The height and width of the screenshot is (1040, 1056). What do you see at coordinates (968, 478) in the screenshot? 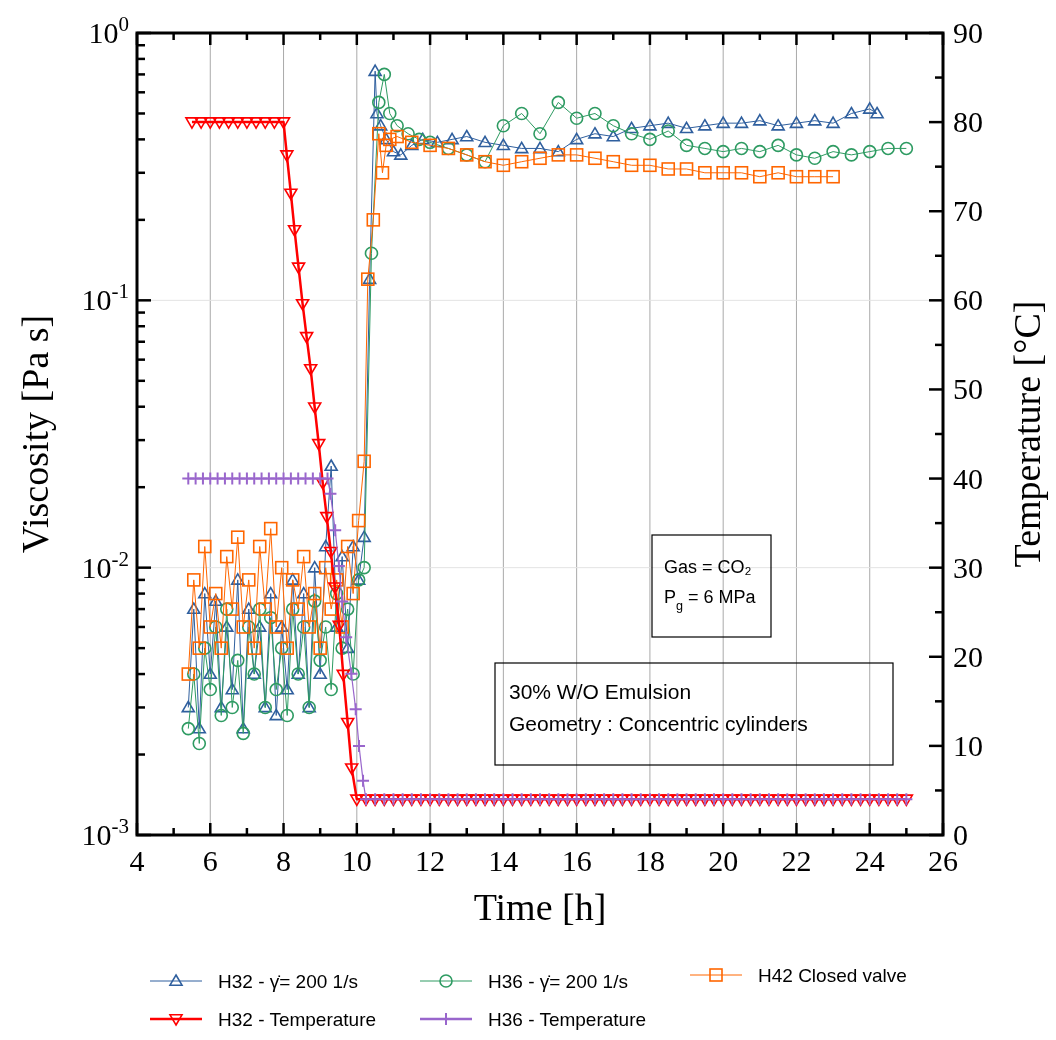
I see `y2-tick-label: 40` at bounding box center [968, 478].